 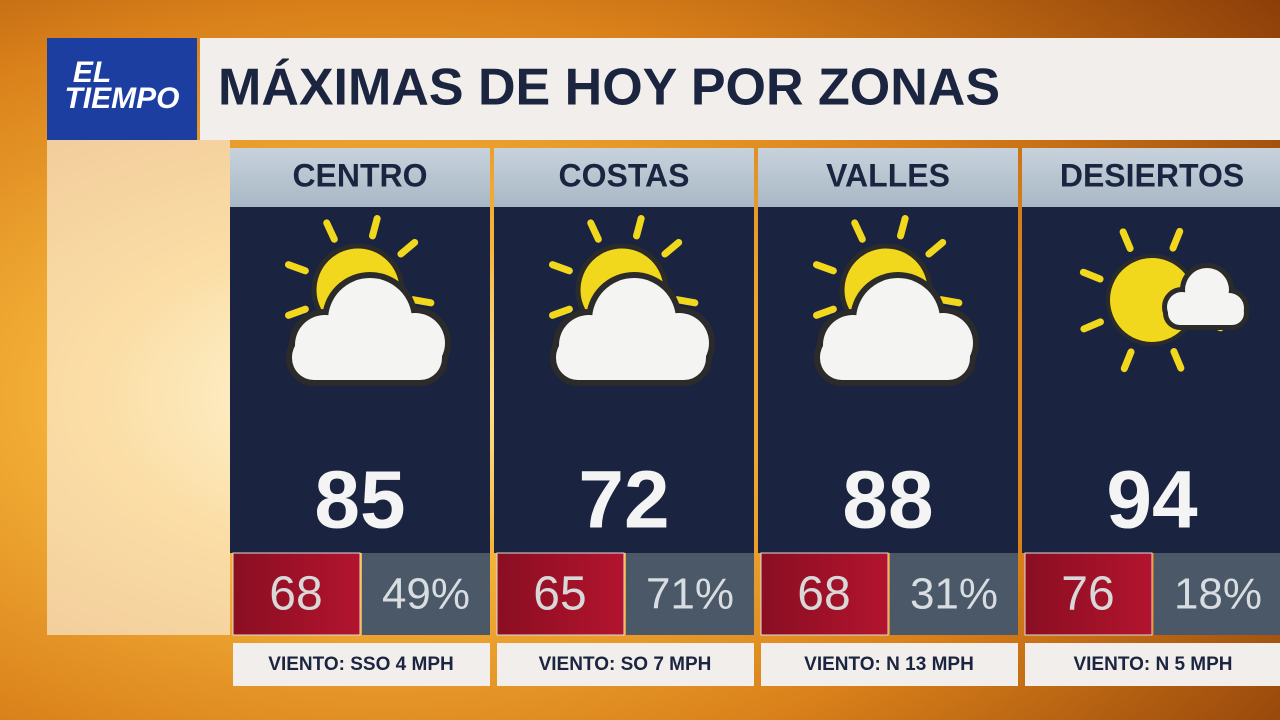 What do you see at coordinates (121, 98) in the screenshot?
I see `logo-line: TIEMPO` at bounding box center [121, 98].